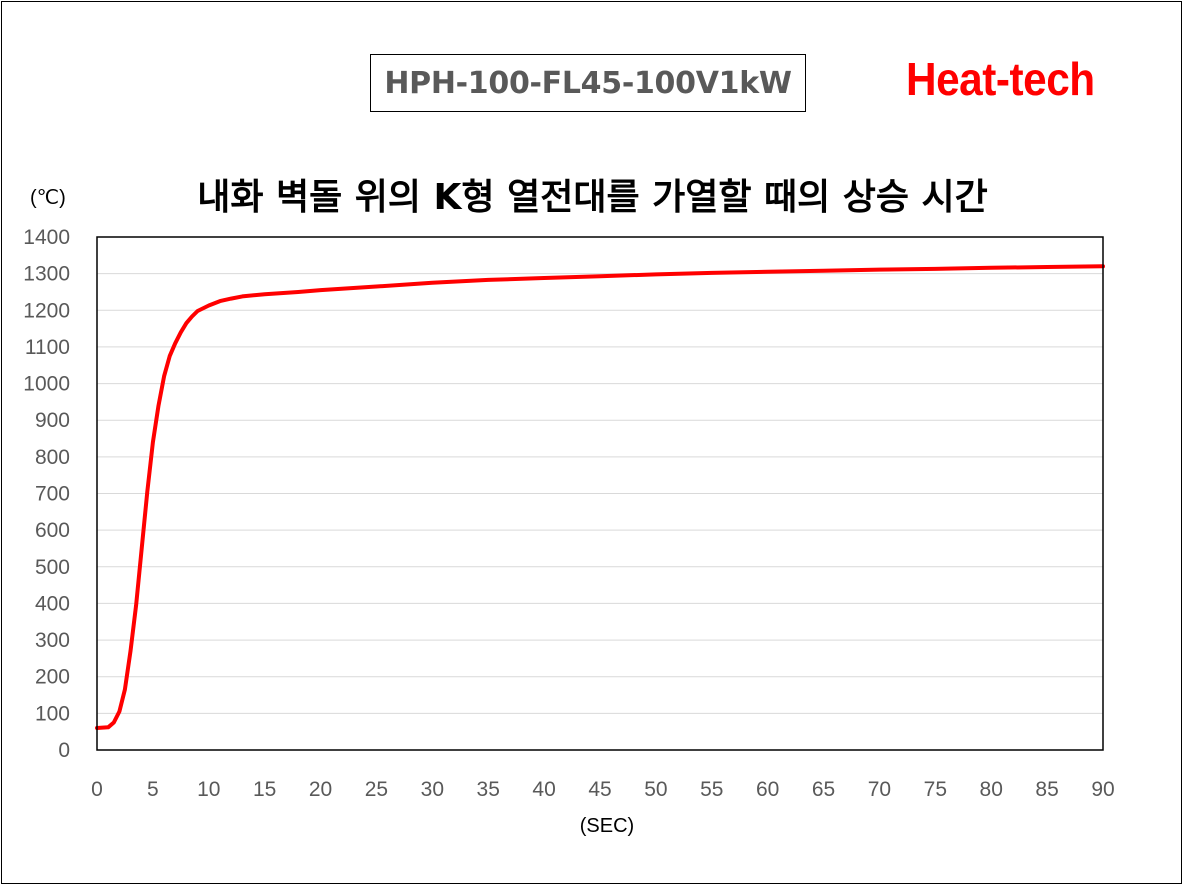 The width and height of the screenshot is (1185, 887). I want to click on y-tick-label: 1100, so click(47, 347).